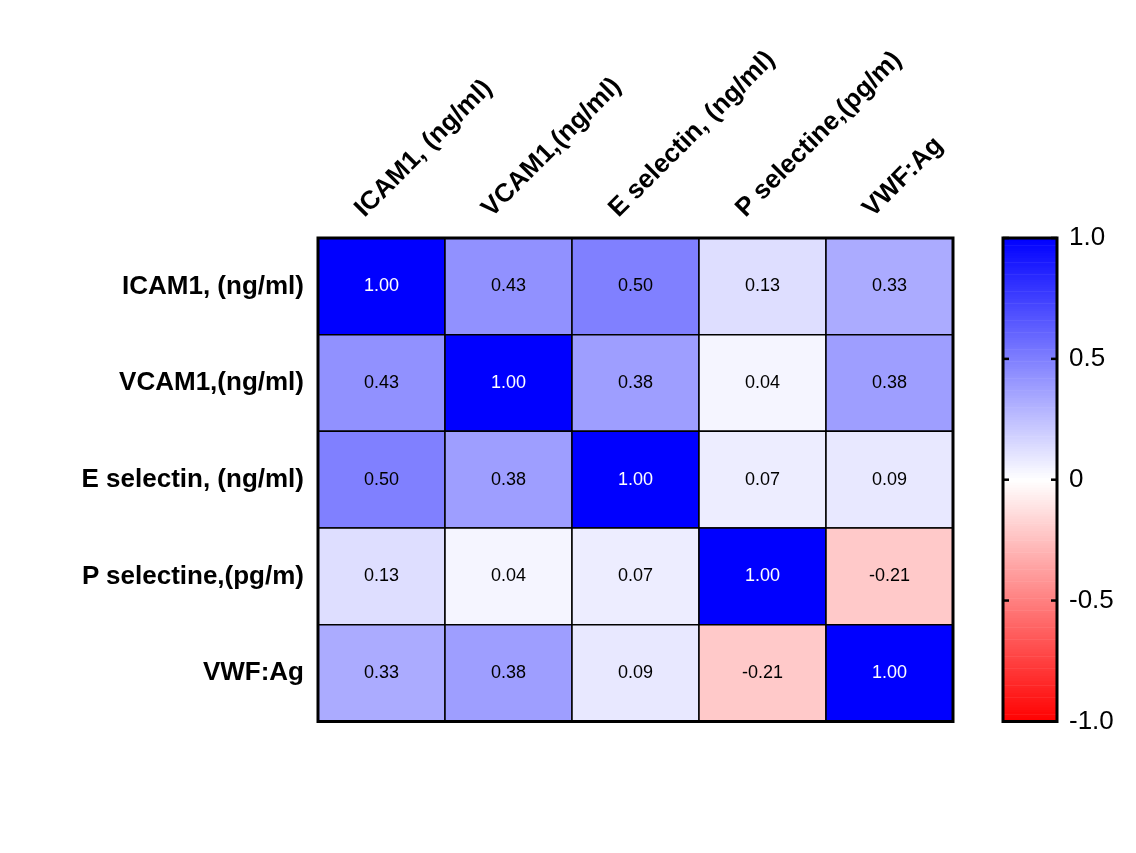 This screenshot has height=853, width=1136. What do you see at coordinates (253, 671) in the screenshot?
I see `y-tick-label: VWF:Ag` at bounding box center [253, 671].